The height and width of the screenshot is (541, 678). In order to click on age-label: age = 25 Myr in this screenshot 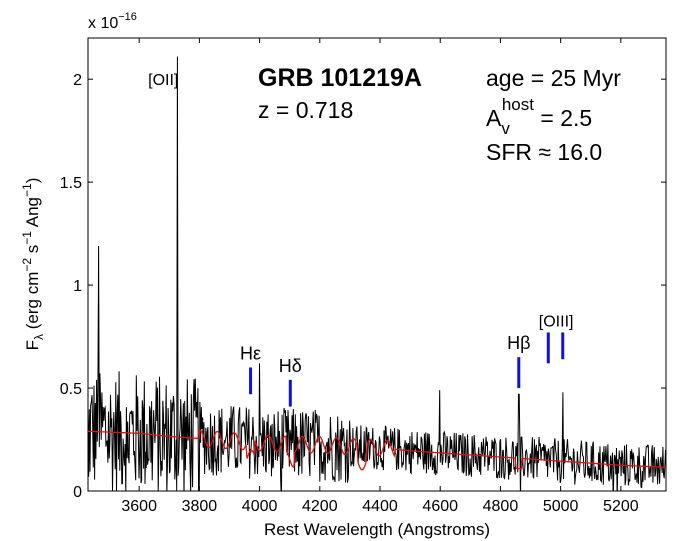, I will do `click(553, 78)`.